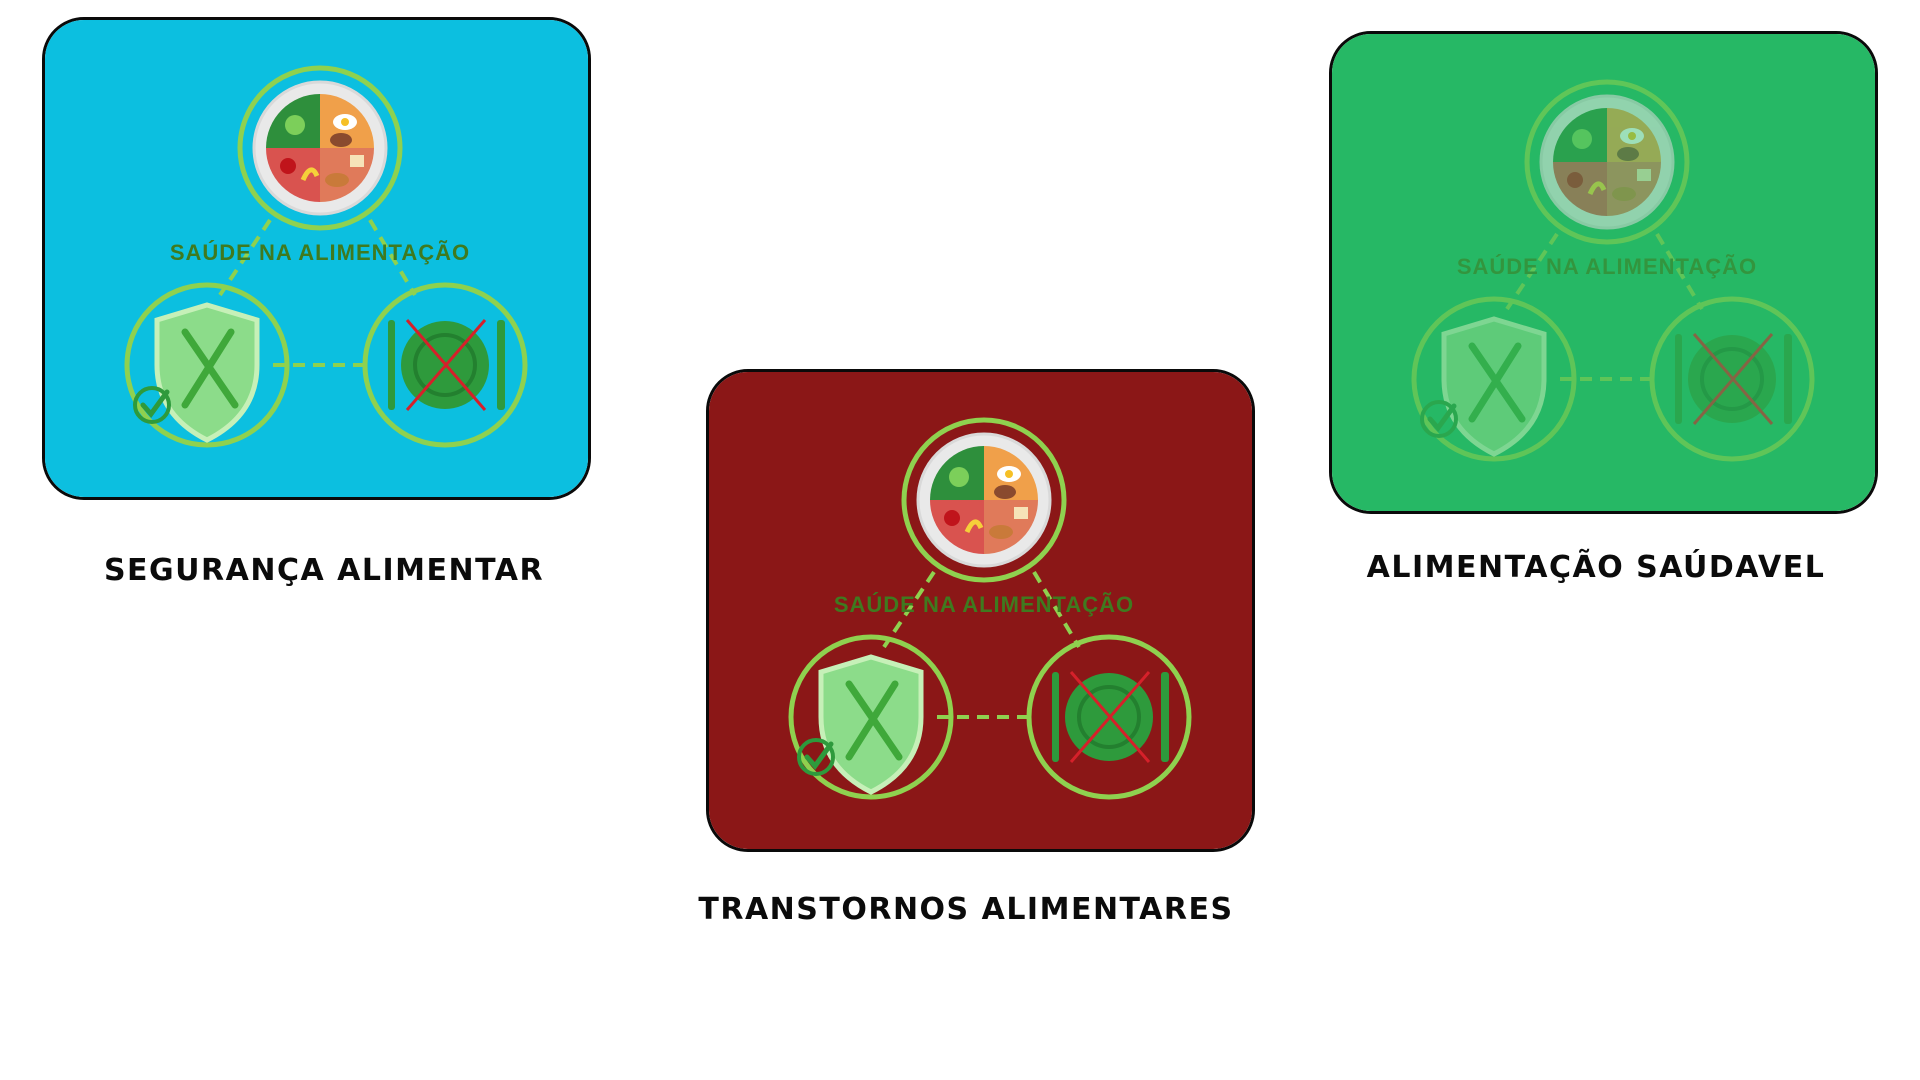 Image resolution: width=1920 pixels, height=1080 pixels. I want to click on card-caption: ALIMENTAÇÃO SAÚDAVEL, so click(1596, 567).